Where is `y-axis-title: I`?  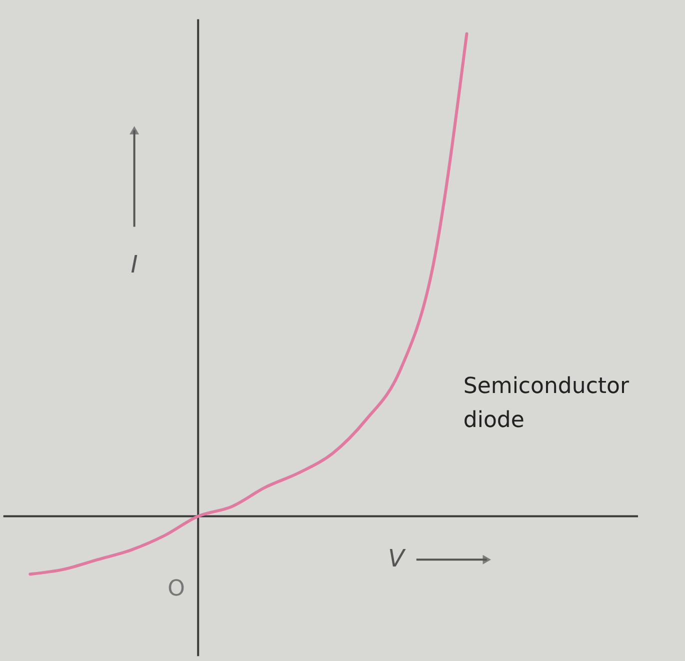 y-axis-title: I is located at coordinates (134, 264).